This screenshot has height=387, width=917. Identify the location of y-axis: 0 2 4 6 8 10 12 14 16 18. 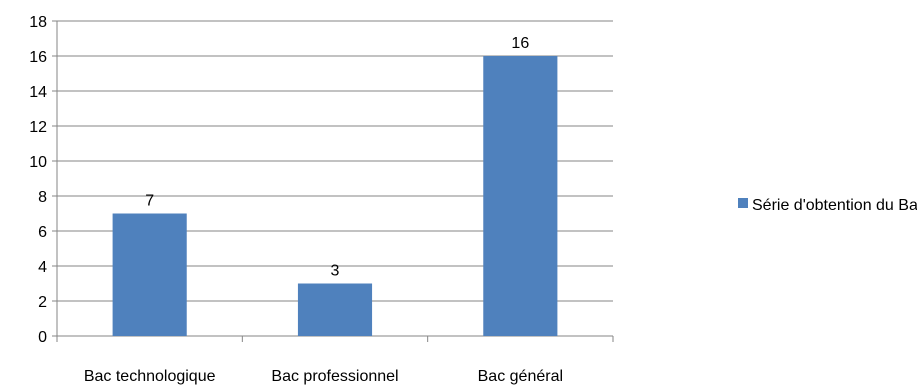
(43, 180).